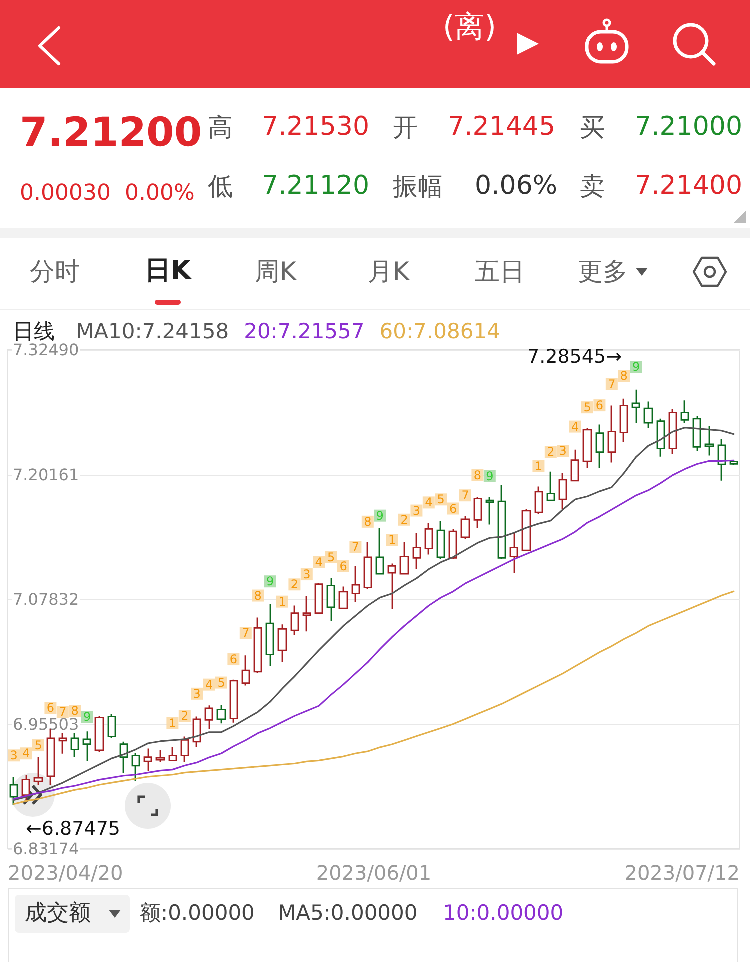 Image resolution: width=750 pixels, height=962 pixels. What do you see at coordinates (55, 272) in the screenshot?
I see `text: 分时` at bounding box center [55, 272].